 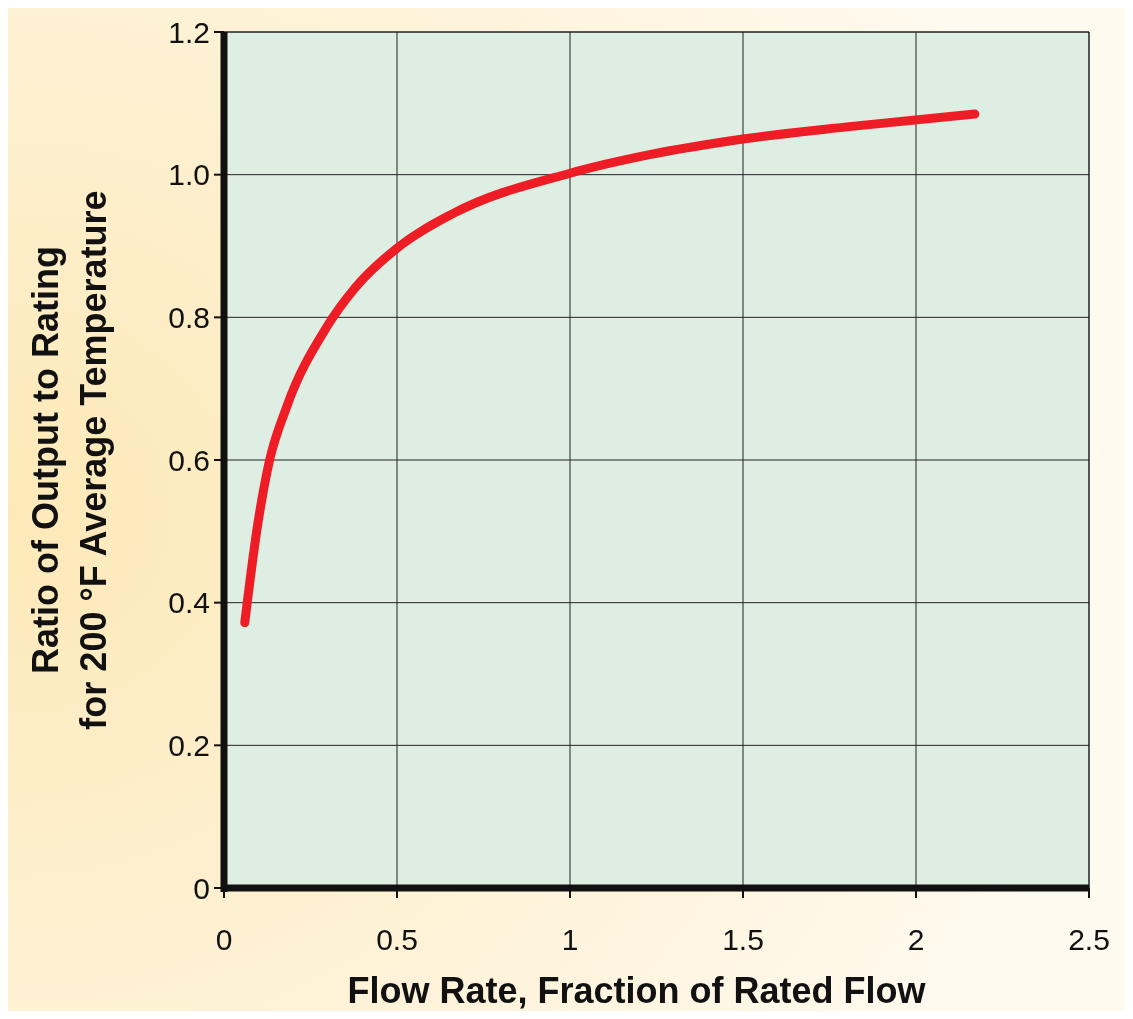 What do you see at coordinates (189, 317) in the screenshot?
I see `y-tick-label: 0.8` at bounding box center [189, 317].